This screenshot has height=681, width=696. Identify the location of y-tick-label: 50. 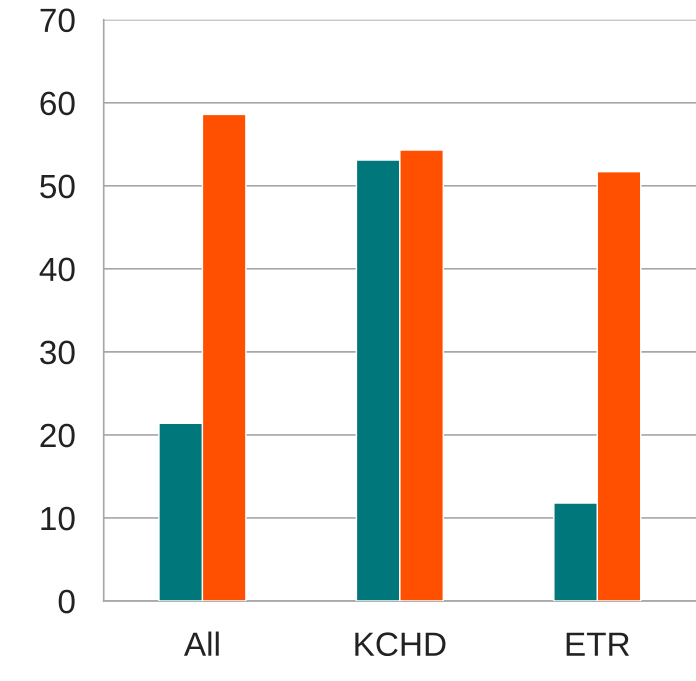
(57, 186).